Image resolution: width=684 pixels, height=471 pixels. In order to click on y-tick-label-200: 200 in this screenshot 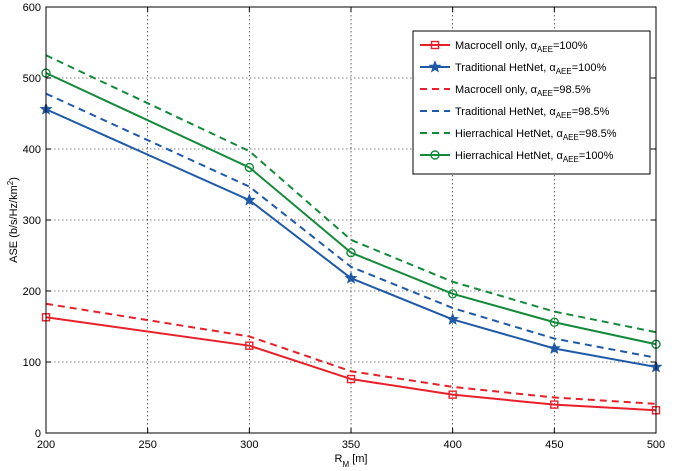, I will do `click(32, 292)`.